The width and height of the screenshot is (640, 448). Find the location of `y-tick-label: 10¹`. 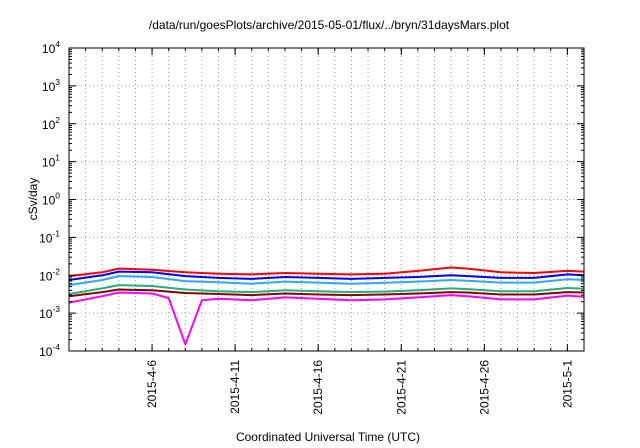

y-tick-label: 10¹ is located at coordinates (51, 161).